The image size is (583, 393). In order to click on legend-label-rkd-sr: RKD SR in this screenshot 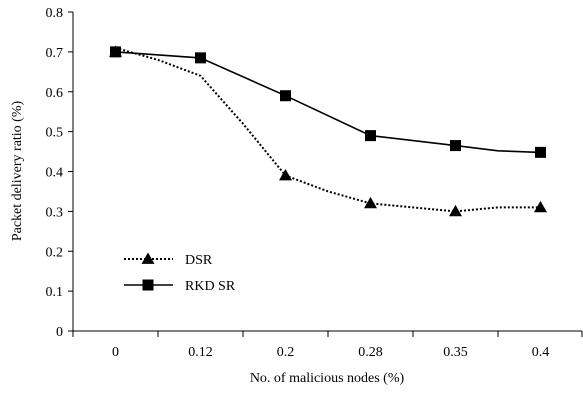, I will do `click(210, 286)`.